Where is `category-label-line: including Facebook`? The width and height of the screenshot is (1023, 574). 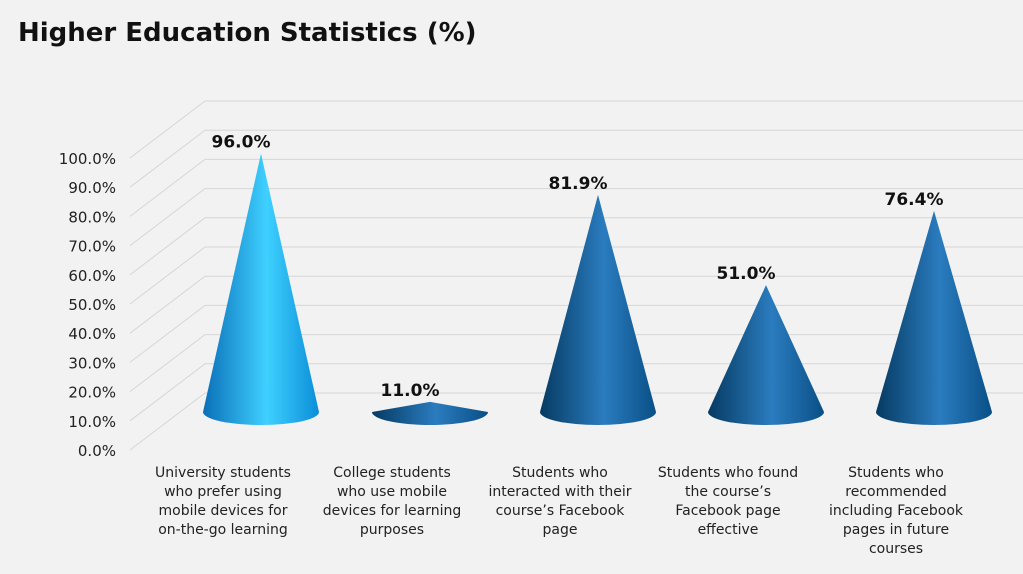
category-label-line: including Facebook is located at coordinates (896, 511).